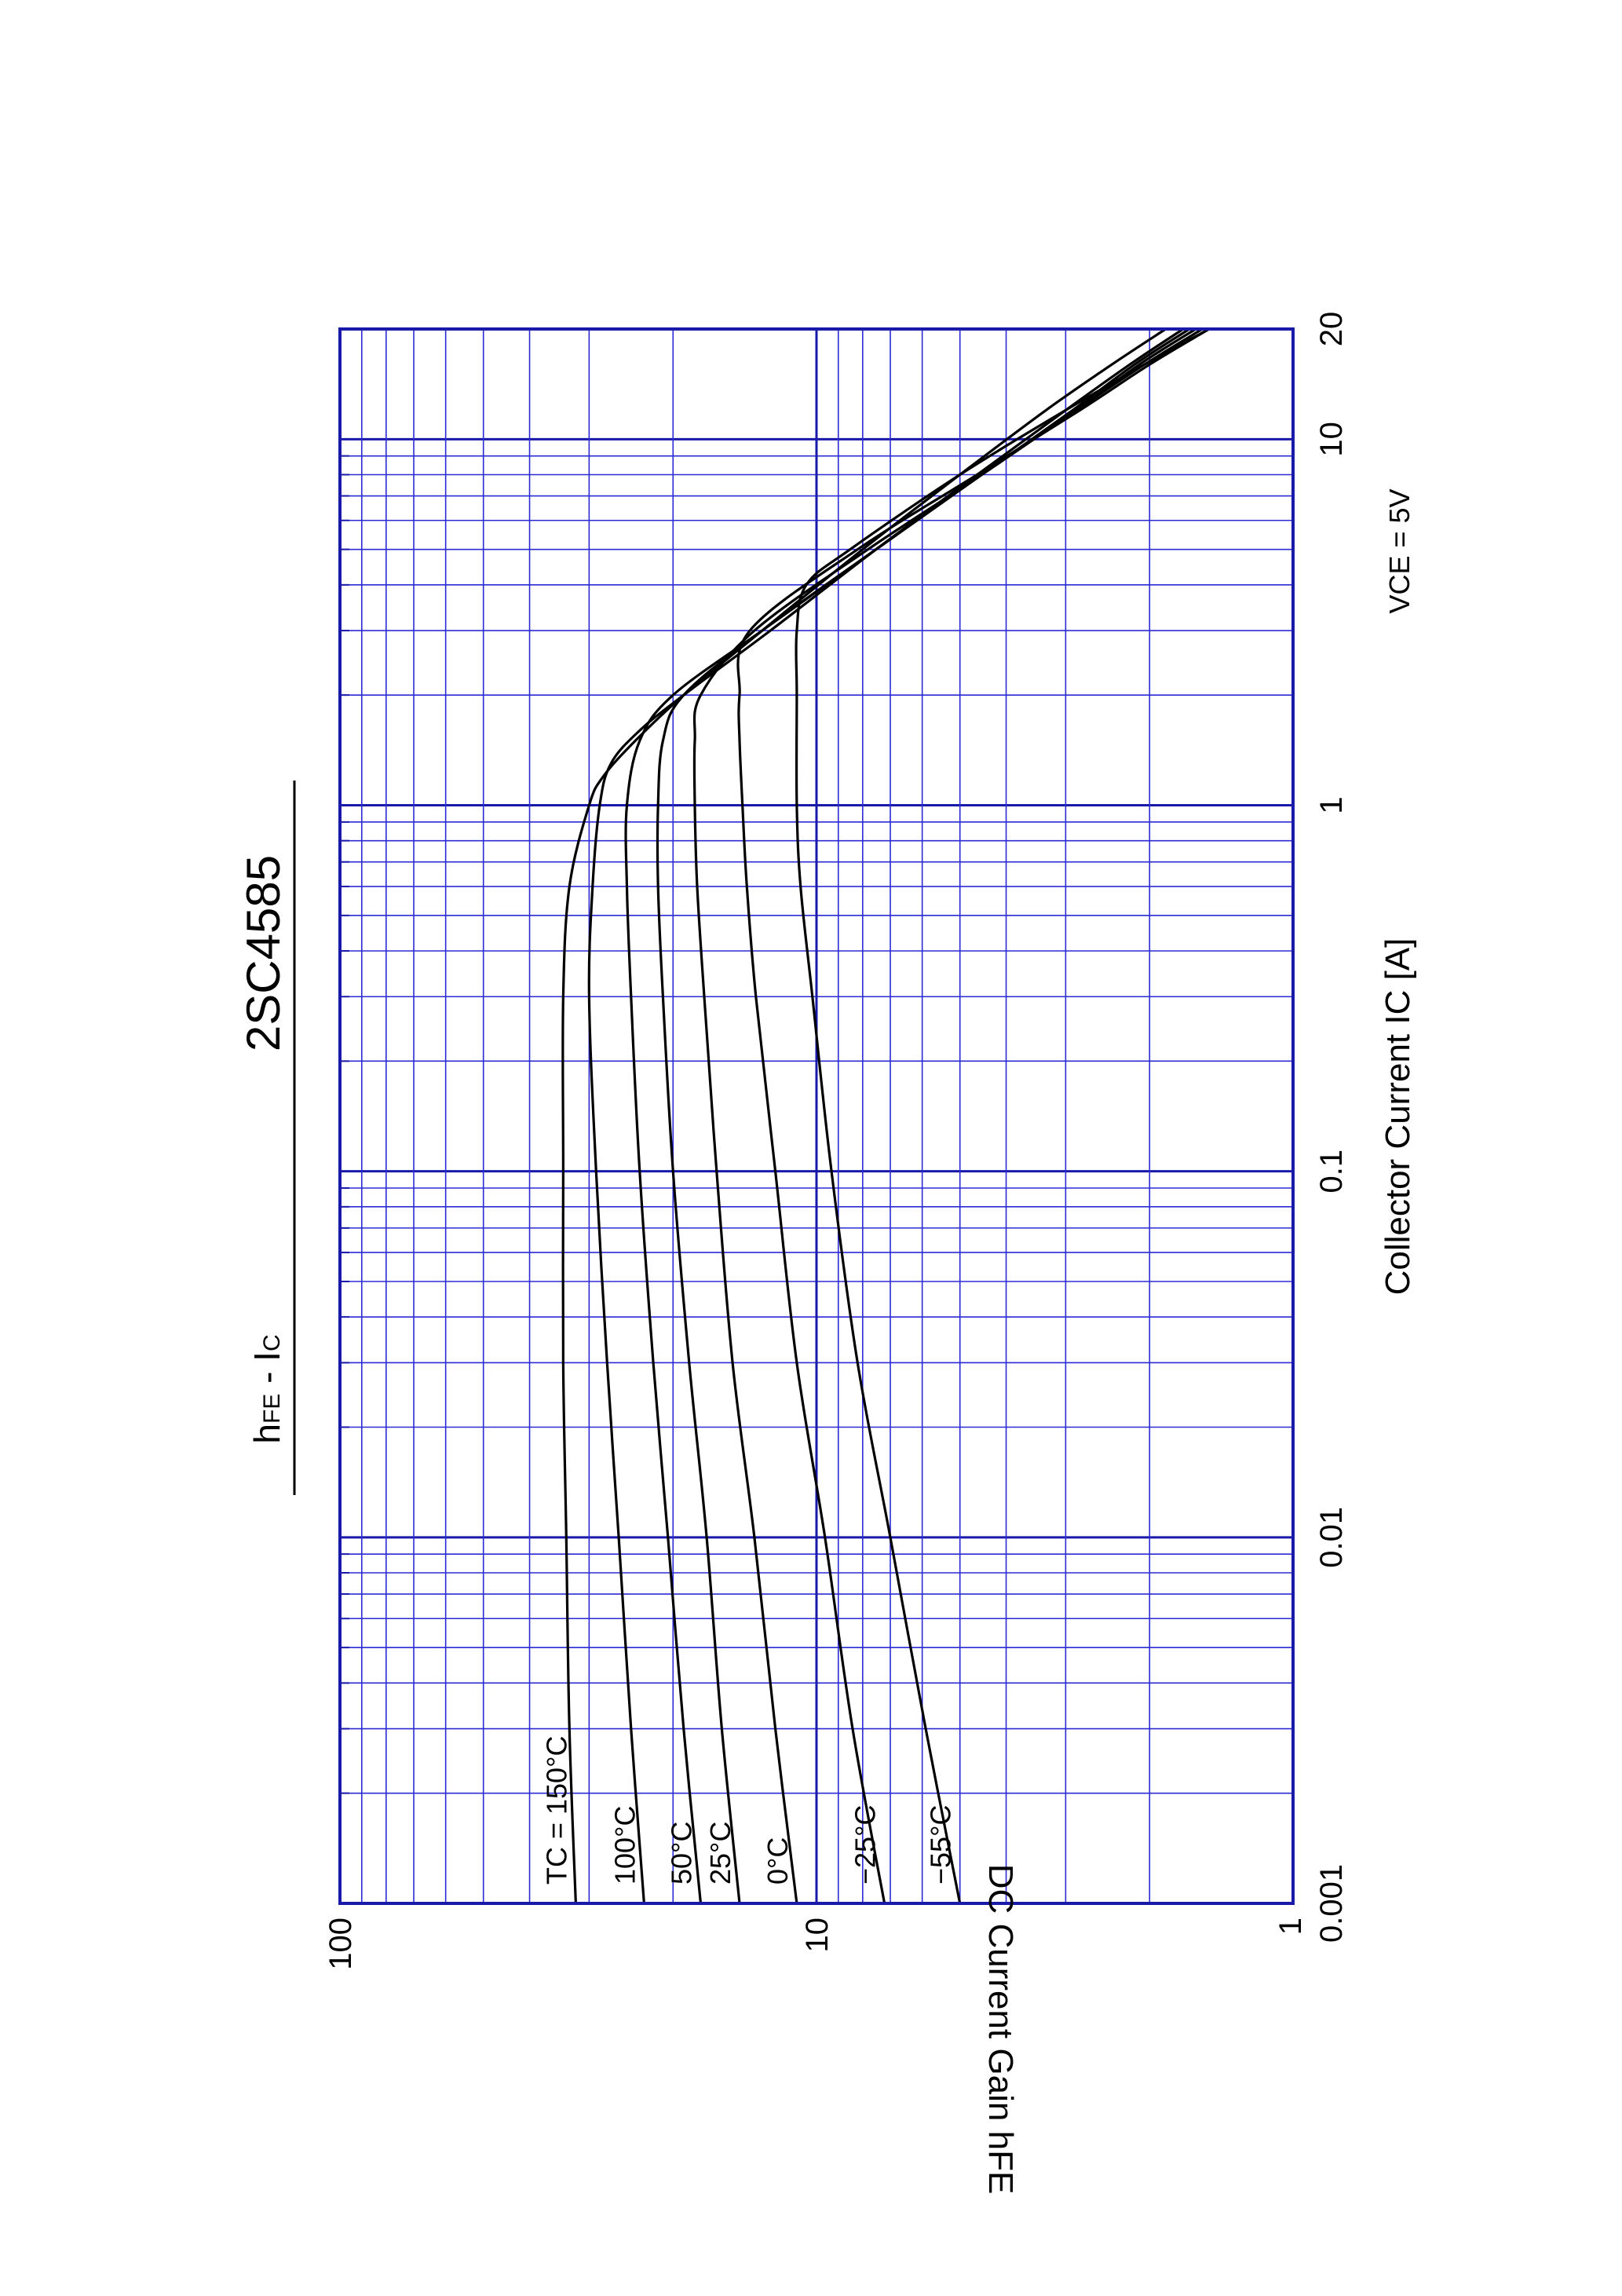  I want to click on x-tick-label: 0.1, so click(1331, 1172).